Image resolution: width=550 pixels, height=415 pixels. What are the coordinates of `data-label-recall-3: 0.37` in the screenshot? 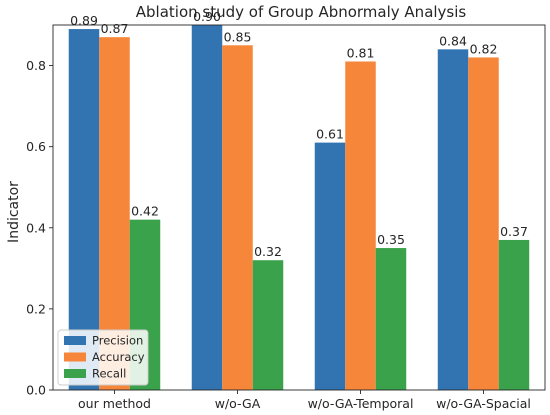 It's located at (514, 231).